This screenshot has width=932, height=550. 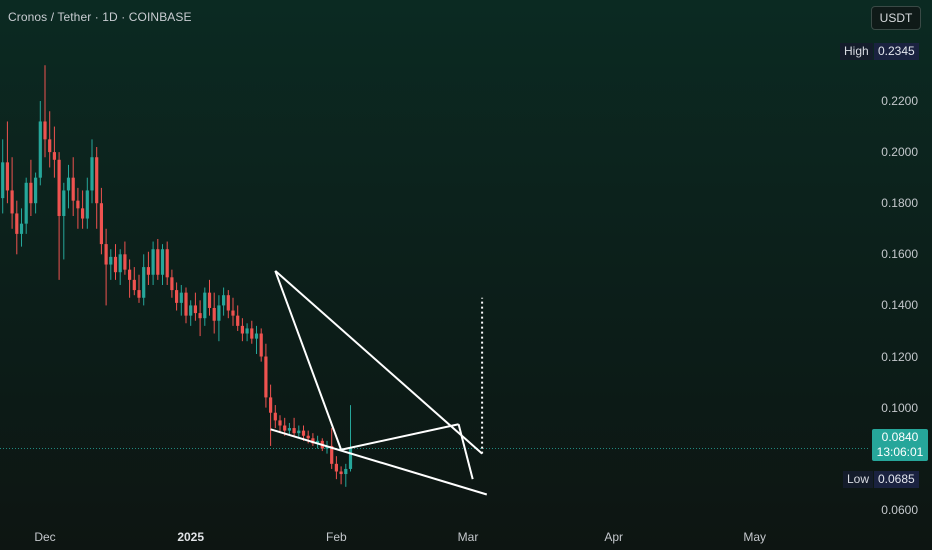 I want to click on high-value: 0.2345, so click(x=896, y=51).